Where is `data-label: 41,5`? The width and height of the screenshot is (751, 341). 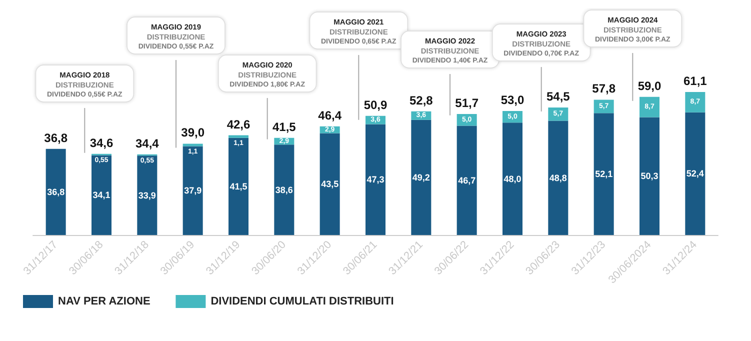
data-label: 41,5 is located at coordinates (239, 186).